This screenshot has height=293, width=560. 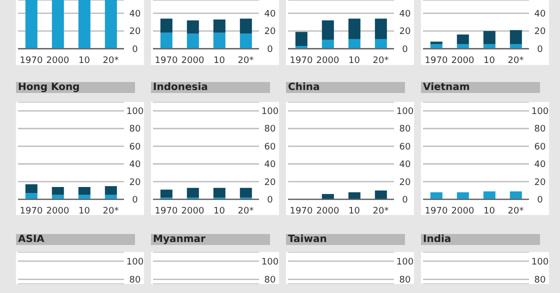 What do you see at coordinates (345, 239) in the screenshot?
I see `chart-title: Taiwan` at bounding box center [345, 239].